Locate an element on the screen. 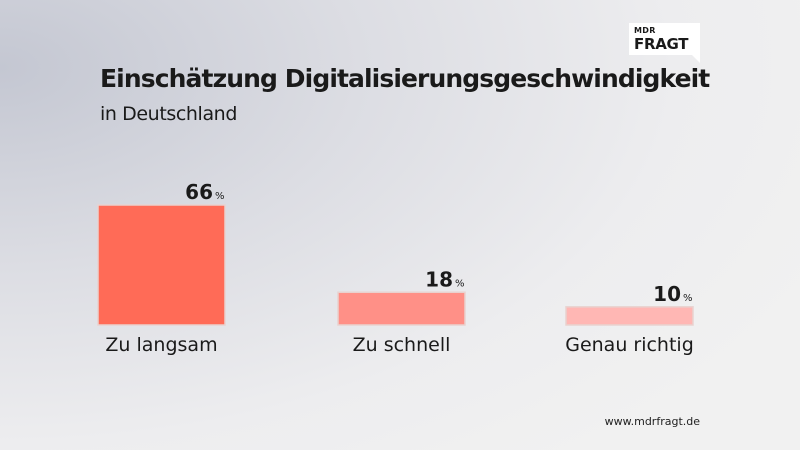 The image size is (800, 450). bar-zu-schnell is located at coordinates (401, 308).